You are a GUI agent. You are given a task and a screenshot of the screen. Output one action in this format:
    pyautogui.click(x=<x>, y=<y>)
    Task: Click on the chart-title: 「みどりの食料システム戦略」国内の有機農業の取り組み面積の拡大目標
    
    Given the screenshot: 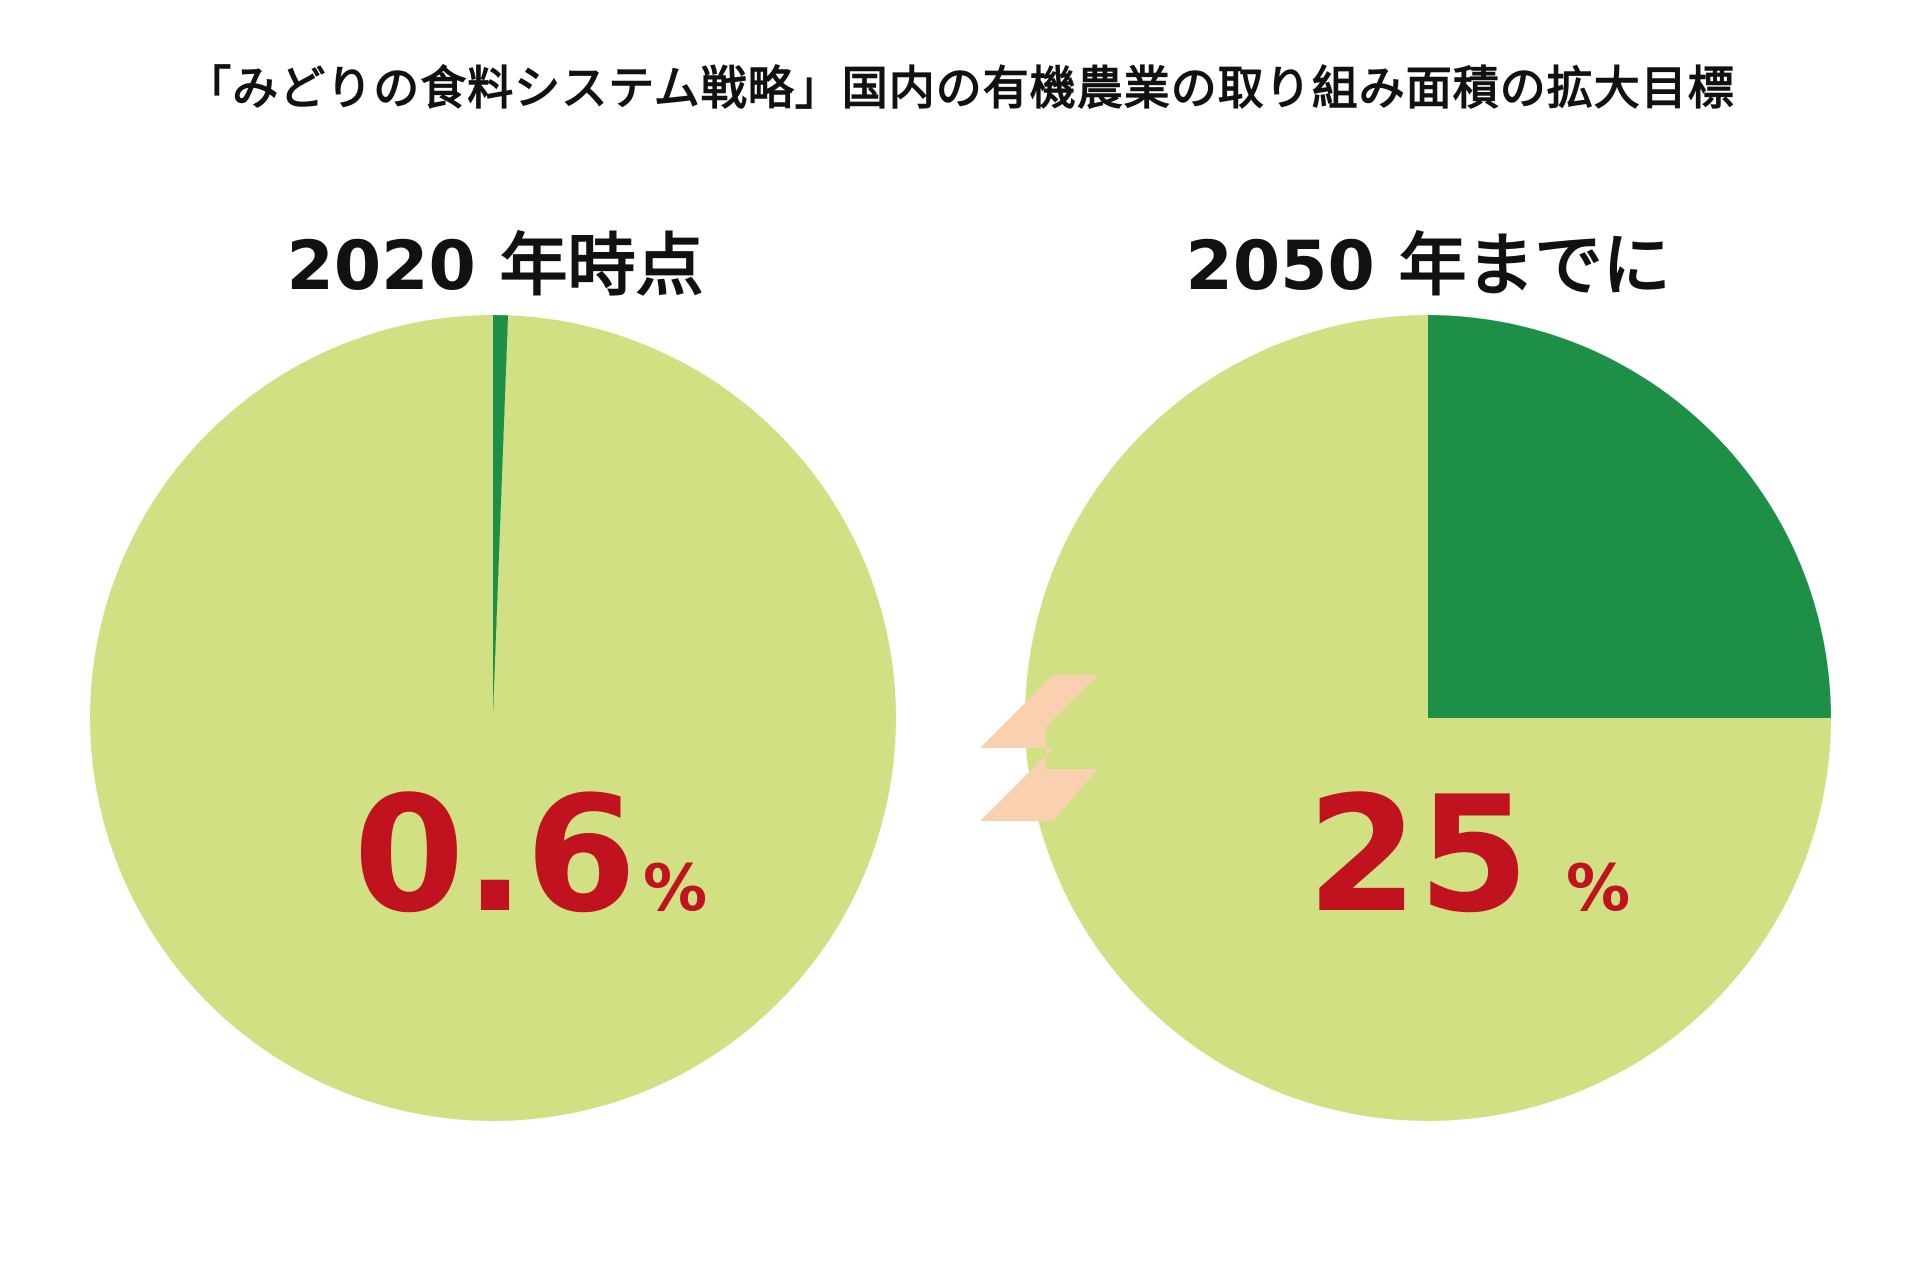 What is the action you would take?
    pyautogui.click(x=960, y=88)
    